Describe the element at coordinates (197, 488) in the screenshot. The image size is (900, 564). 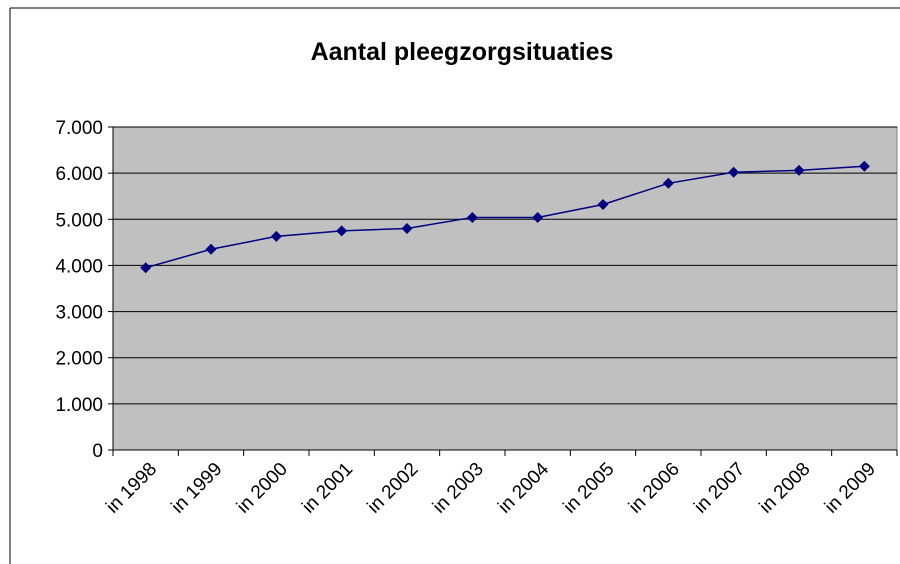
I see `x-tick-label: in 1999` at that location.